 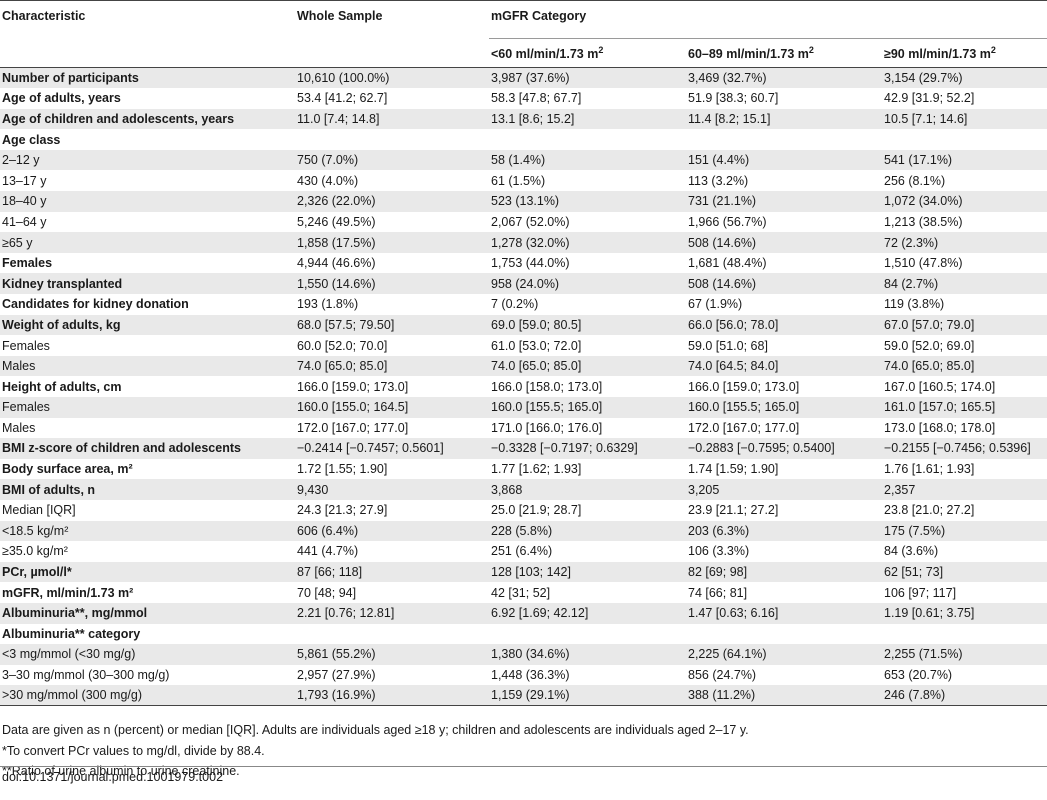 What do you see at coordinates (547, 427) in the screenshot?
I see `row-cell: 171.0 [166.0; 176.0]` at bounding box center [547, 427].